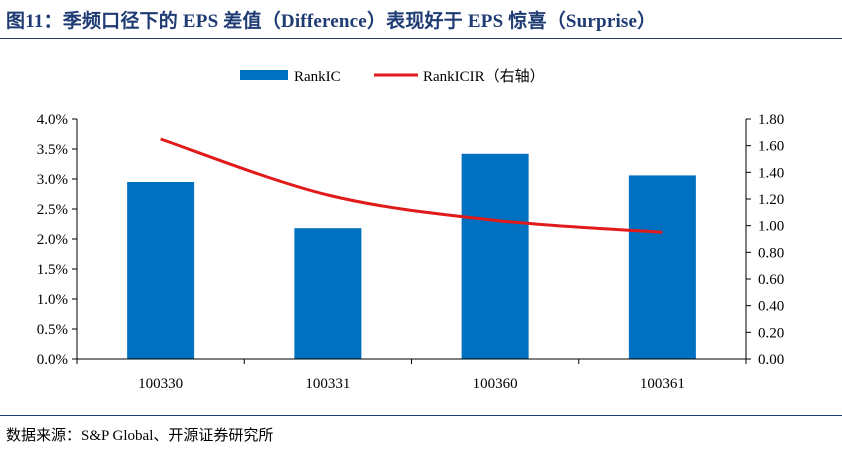  I want to click on left-tick-label: 0.0%, so click(52, 360).